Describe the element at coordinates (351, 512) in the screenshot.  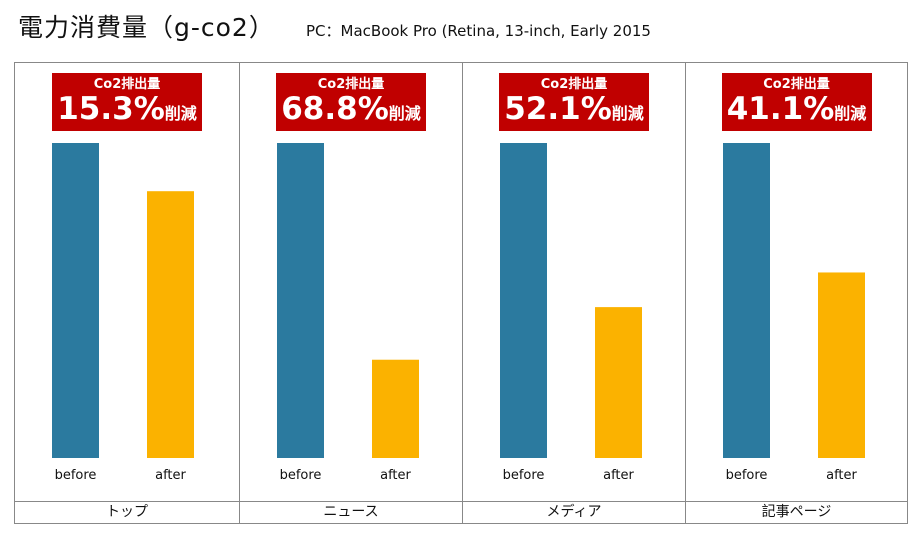
I see `category-label: ニュース` at that location.